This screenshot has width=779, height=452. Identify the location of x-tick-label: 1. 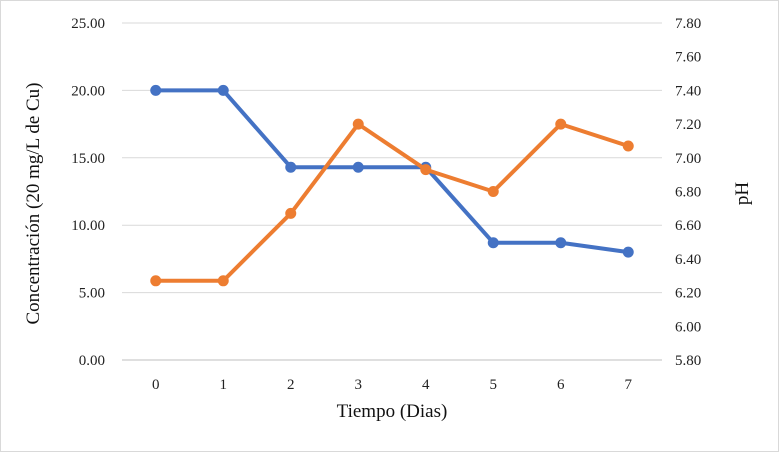
(224, 385).